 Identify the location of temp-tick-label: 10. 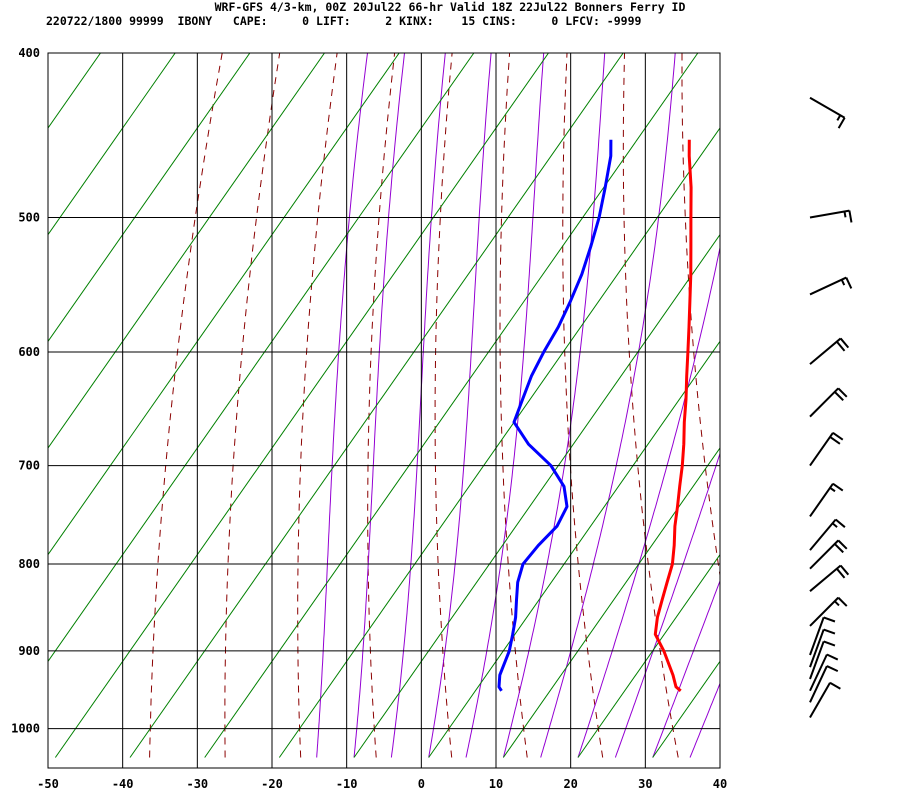
(496, 784).